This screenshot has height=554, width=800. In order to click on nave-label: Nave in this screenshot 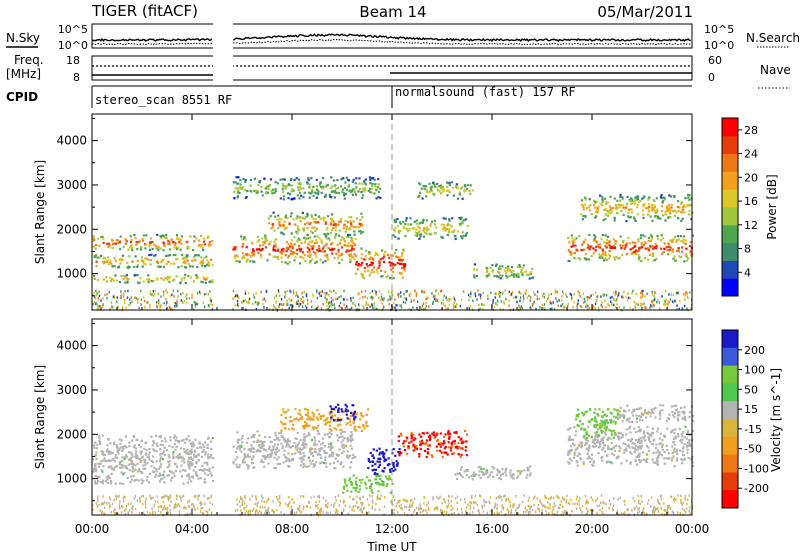, I will do `click(775, 70)`.